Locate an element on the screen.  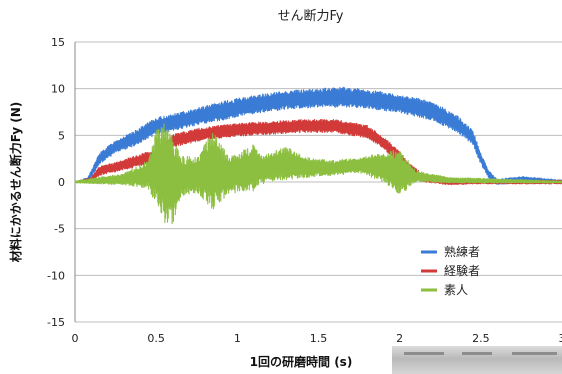
y-tick-labels: 15 10 5 0 -5 -10 -15 is located at coordinates (56, 182).